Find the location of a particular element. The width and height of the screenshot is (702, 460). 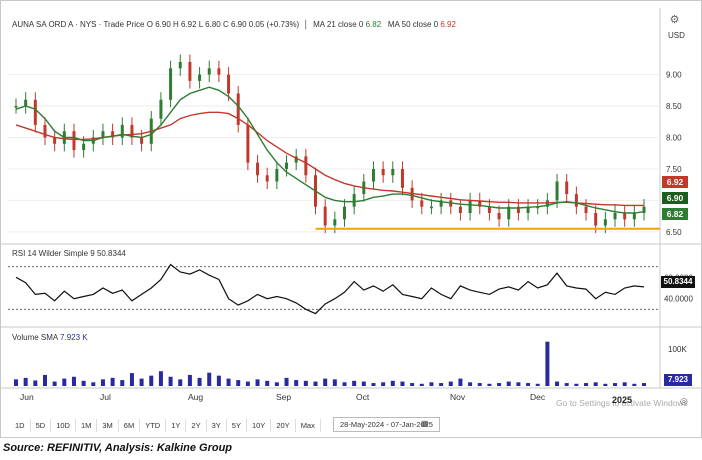

range-button-5y: 5Y is located at coordinates (237, 425).